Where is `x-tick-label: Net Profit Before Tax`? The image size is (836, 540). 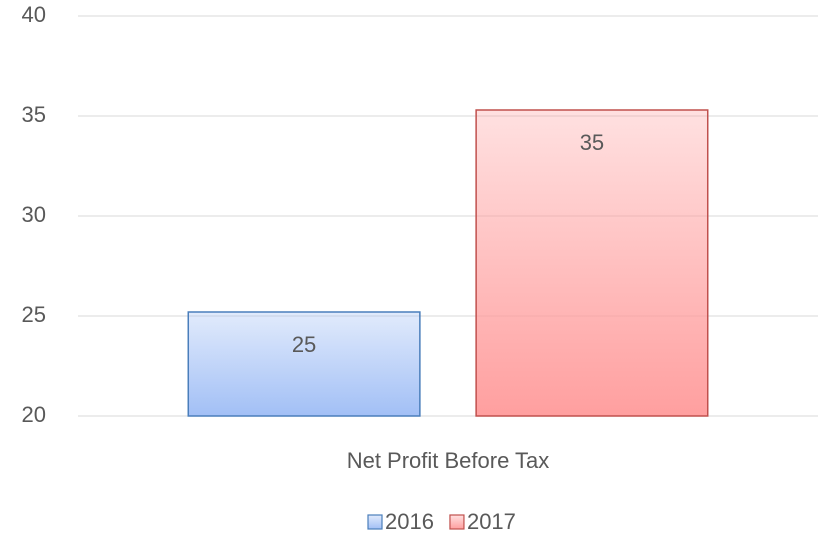
x-tick-label: Net Profit Before Tax is located at coordinates (448, 460).